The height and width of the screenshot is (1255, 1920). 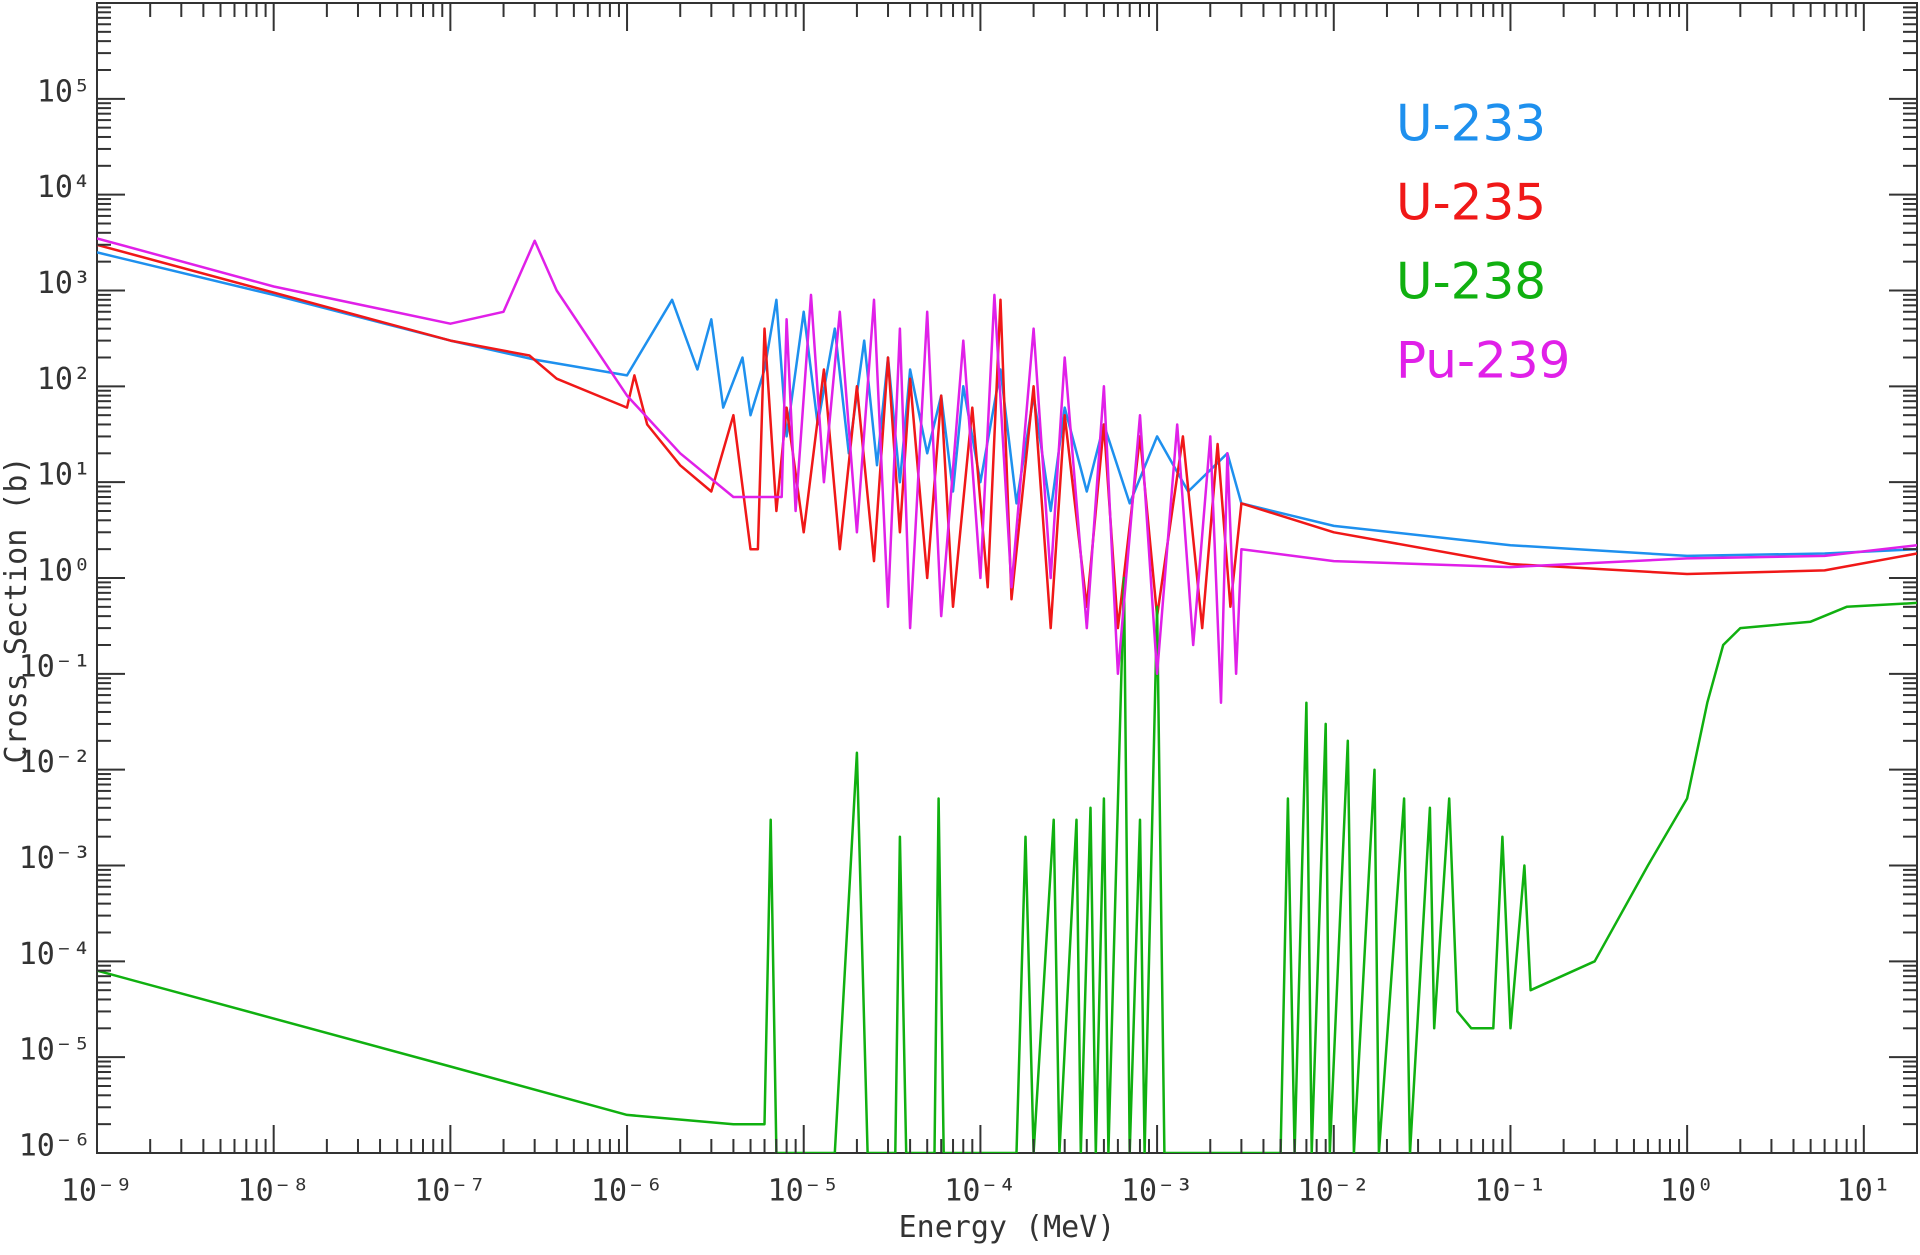 I want to click on y-tick-label: 10⁴, so click(x=64, y=187).